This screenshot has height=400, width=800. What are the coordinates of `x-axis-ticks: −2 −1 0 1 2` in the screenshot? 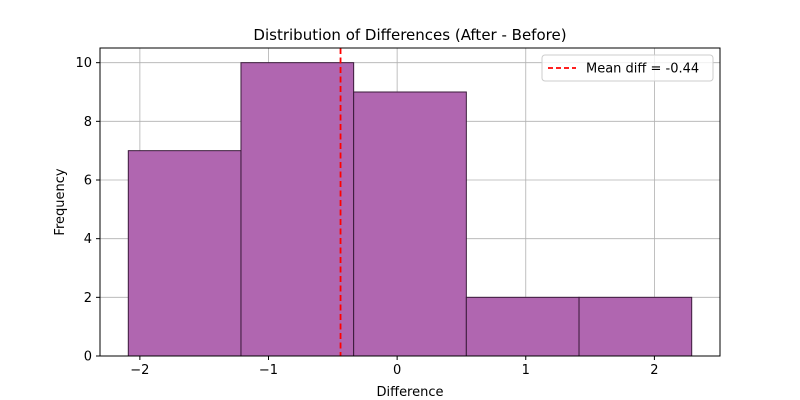 It's located at (394, 367).